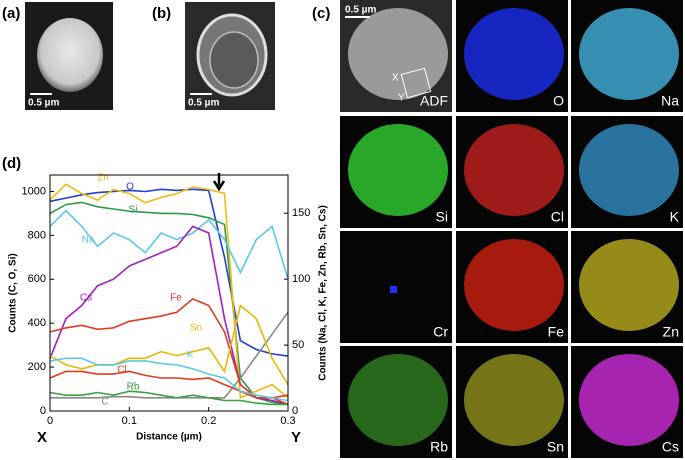 Image resolution: width=685 pixels, height=460 pixels. What do you see at coordinates (301, 279) in the screenshot?
I see `y2-tick-label: 100` at bounding box center [301, 279].